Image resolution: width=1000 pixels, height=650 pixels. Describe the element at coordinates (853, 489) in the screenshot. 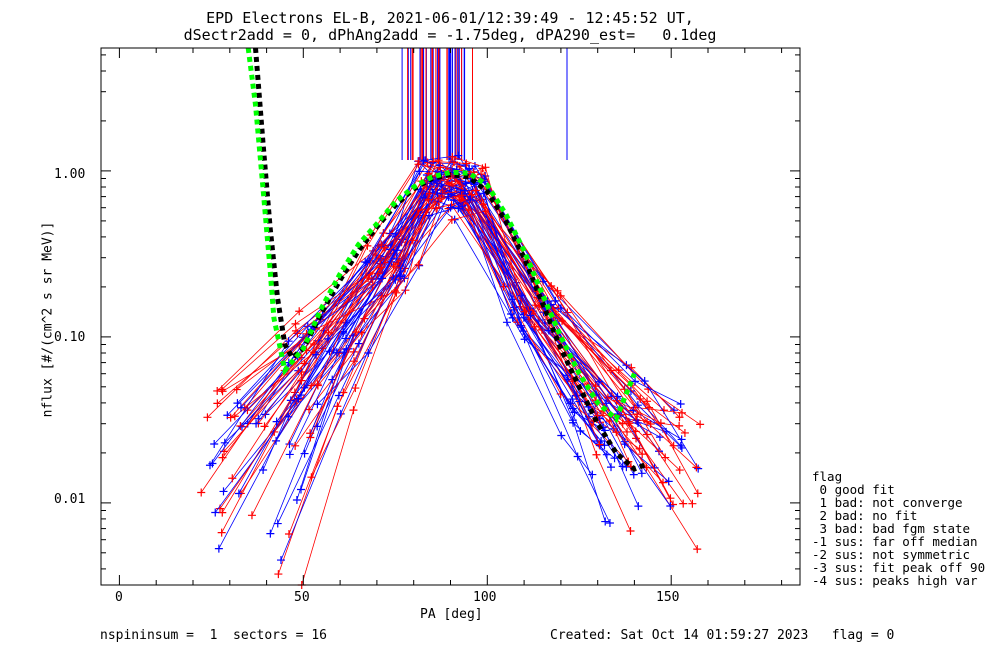

I see `legend-item: 0 good fit` at that location.